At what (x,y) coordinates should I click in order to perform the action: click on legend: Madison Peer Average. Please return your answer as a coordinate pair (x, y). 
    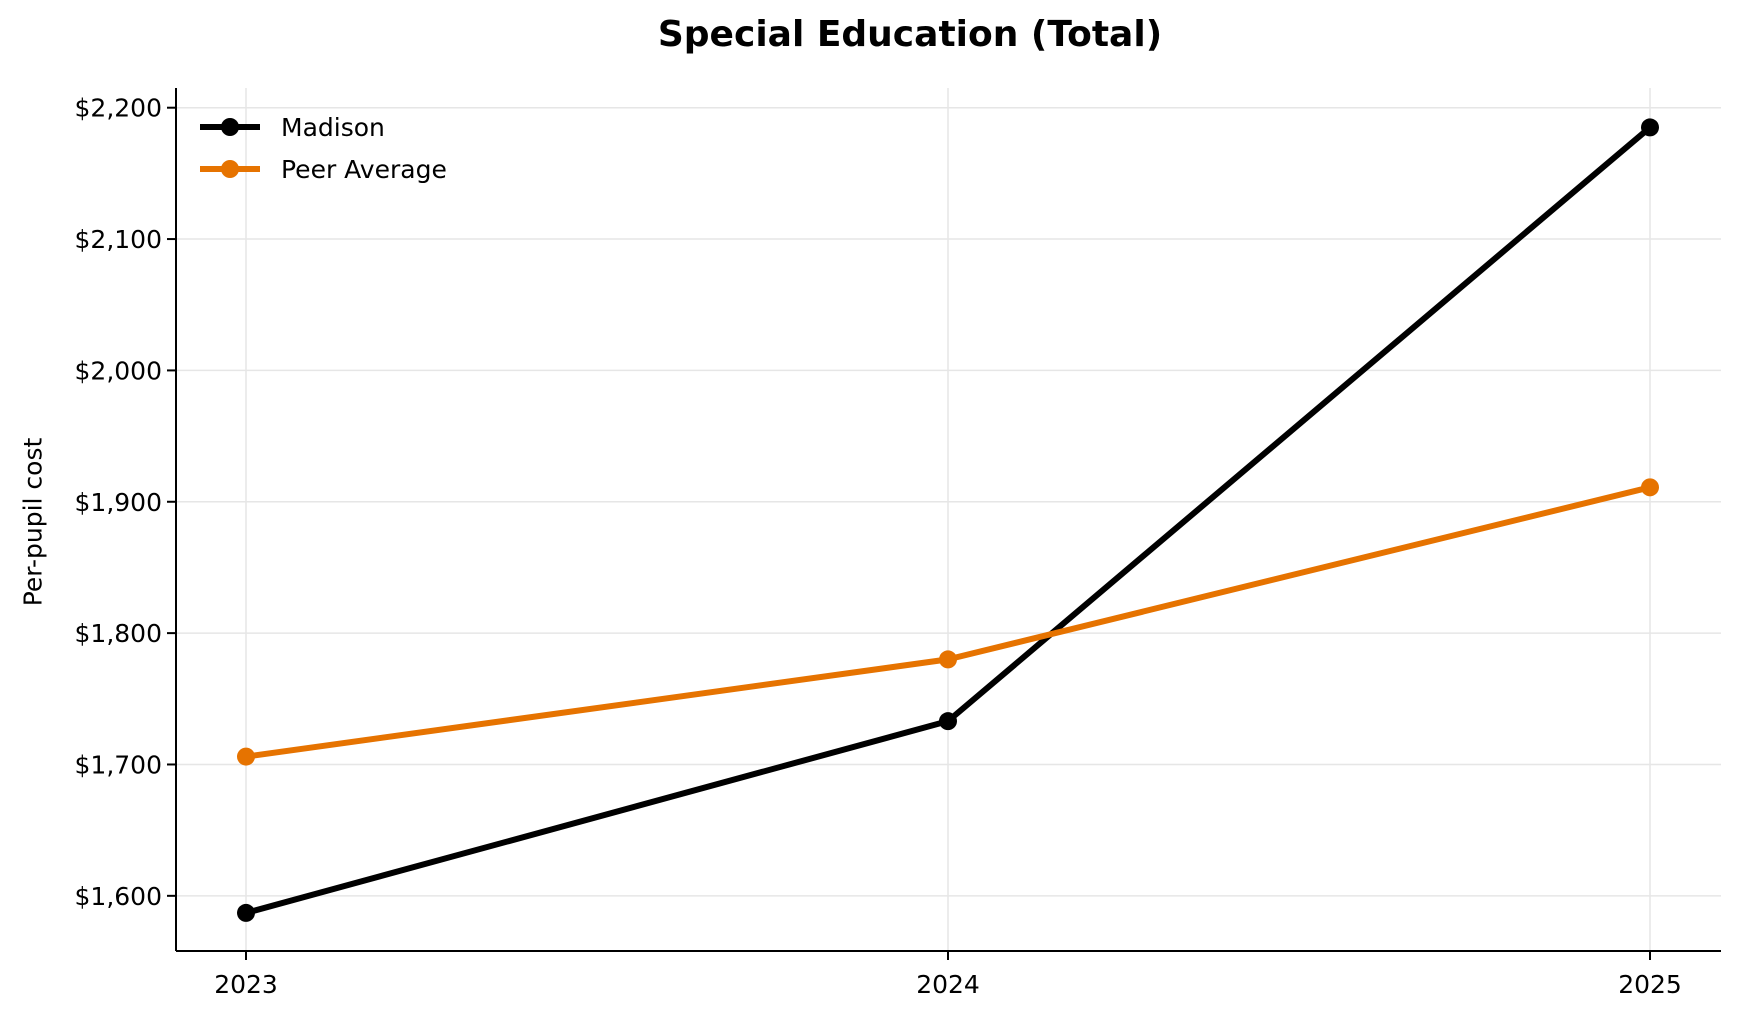
    Looking at the image, I should click on (323, 148).